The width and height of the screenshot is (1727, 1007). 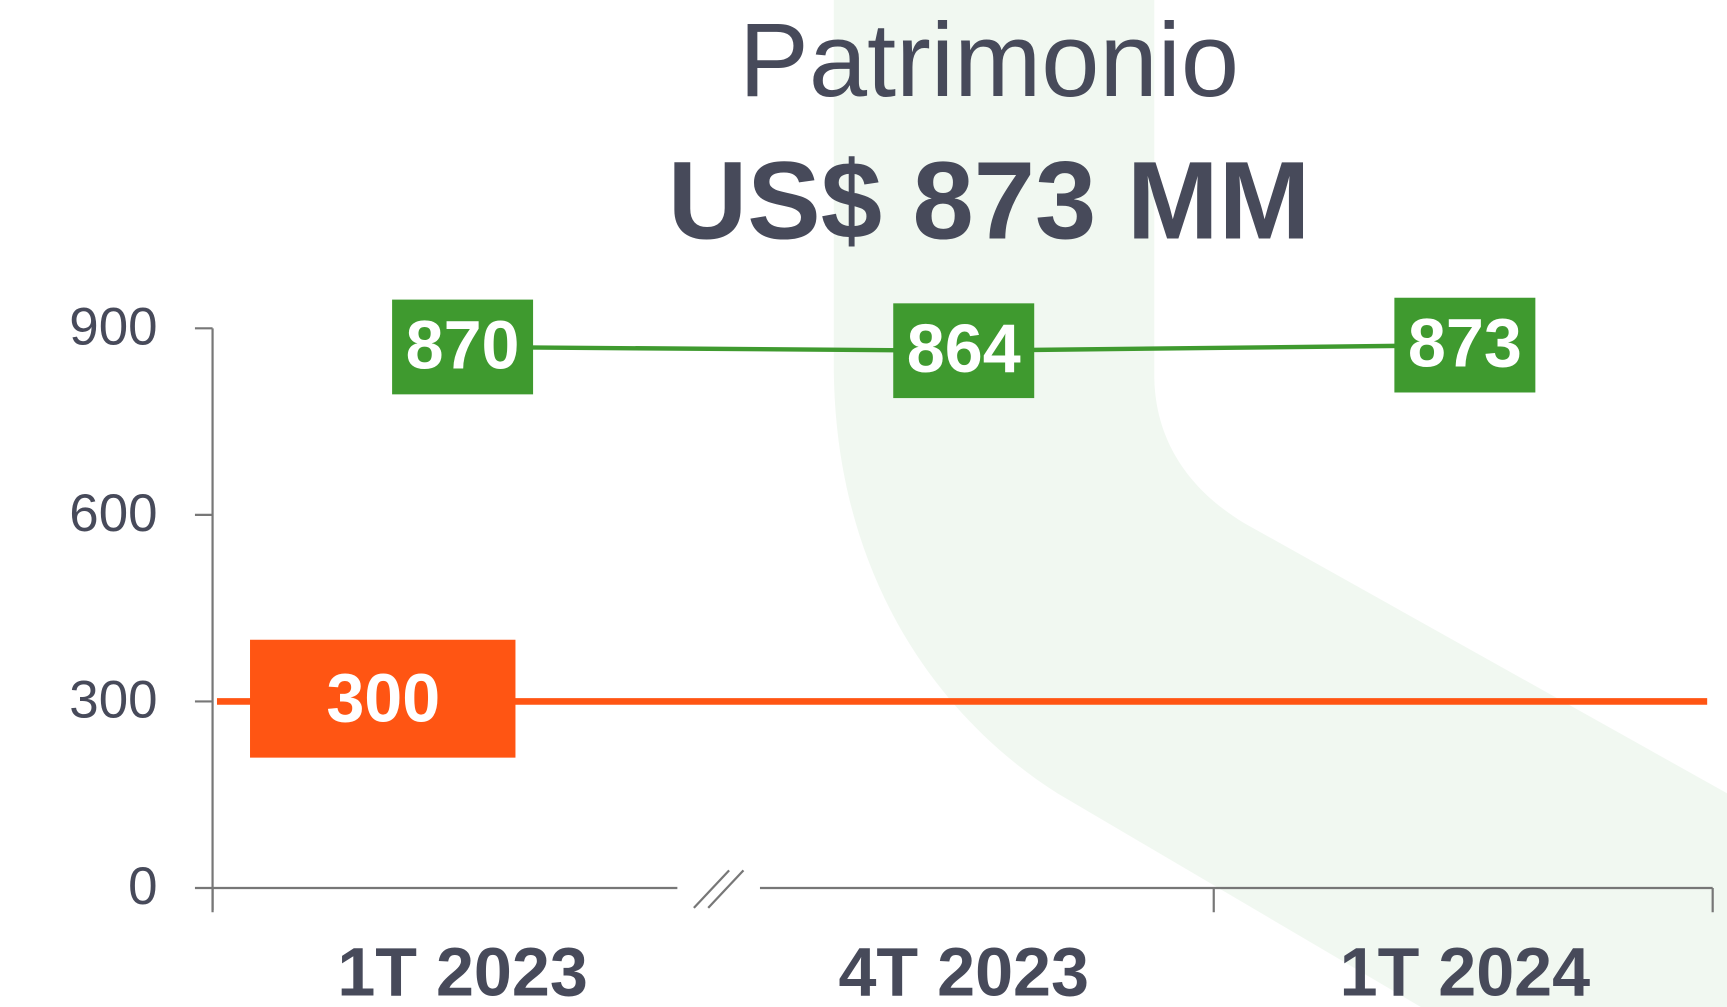 What do you see at coordinates (1465, 970) in the screenshot?
I see `x-tick-label: 1T 2024` at bounding box center [1465, 970].